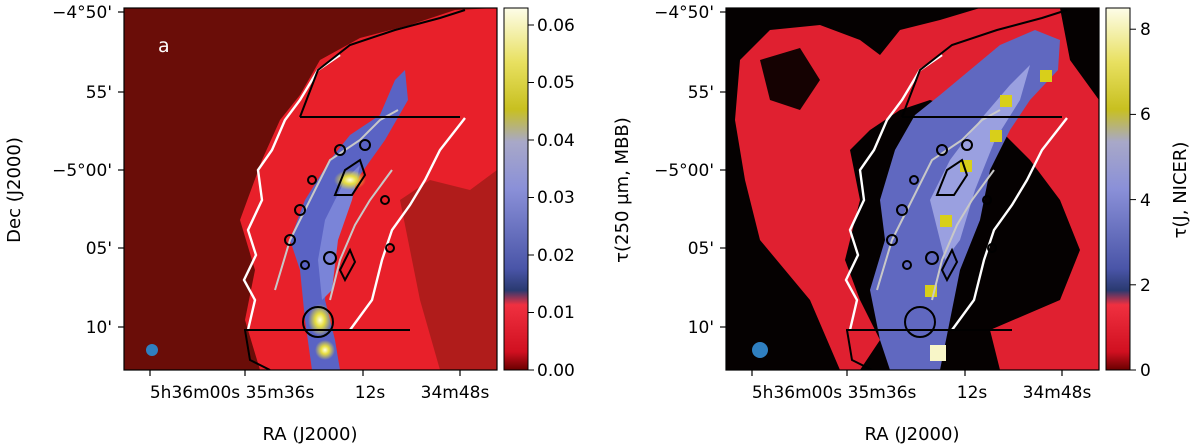 Image resolution: width=1200 pixels, height=448 pixels. What do you see at coordinates (556, 371) in the screenshot?
I see `colorbar-a-tick: 0.00` at bounding box center [556, 371].